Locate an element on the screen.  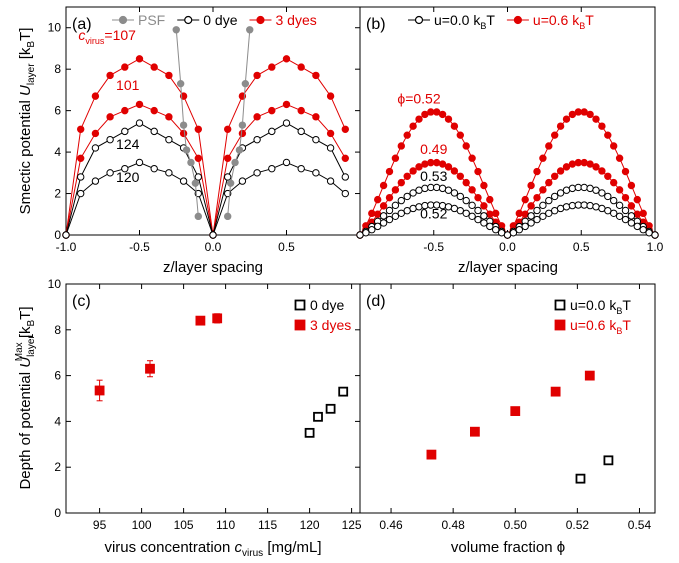
x-tick-label-a: -0.5 is located at coordinates (139, 247).